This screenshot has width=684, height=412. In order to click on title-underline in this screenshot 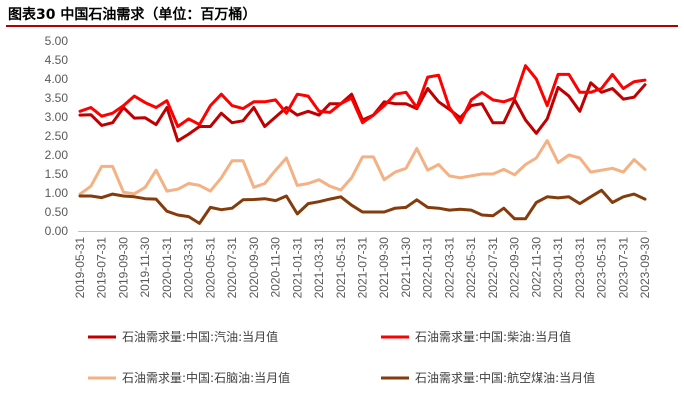, I will do `click(342, 26)`.